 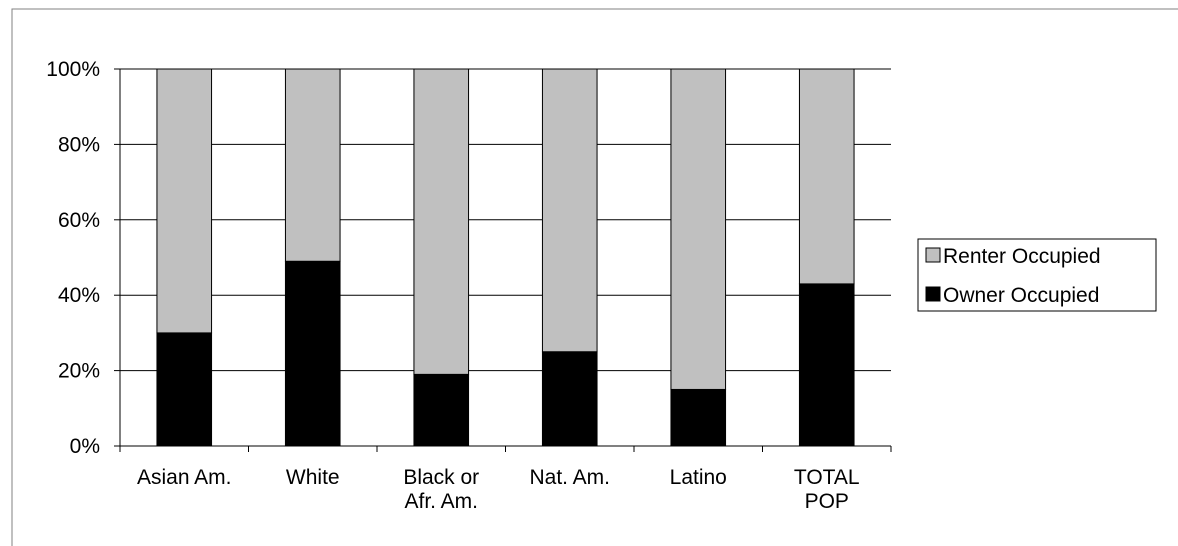 I want to click on y-tick-label: 20%, so click(x=79, y=371).